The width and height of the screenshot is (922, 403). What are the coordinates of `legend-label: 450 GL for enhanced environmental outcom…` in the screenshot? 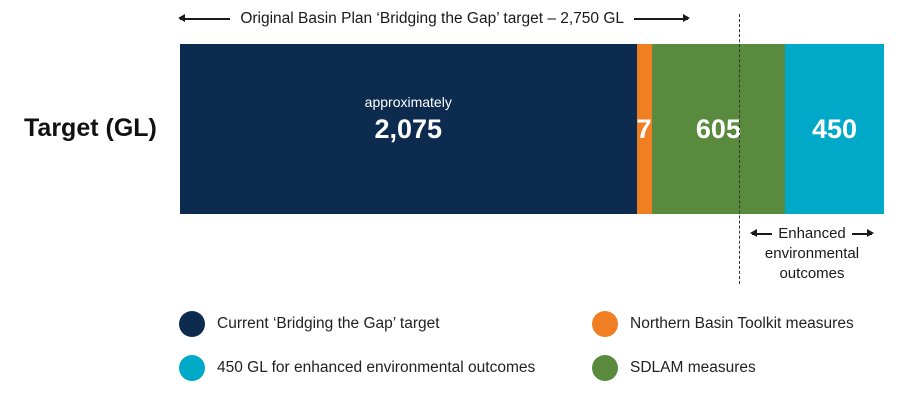 It's located at (376, 367).